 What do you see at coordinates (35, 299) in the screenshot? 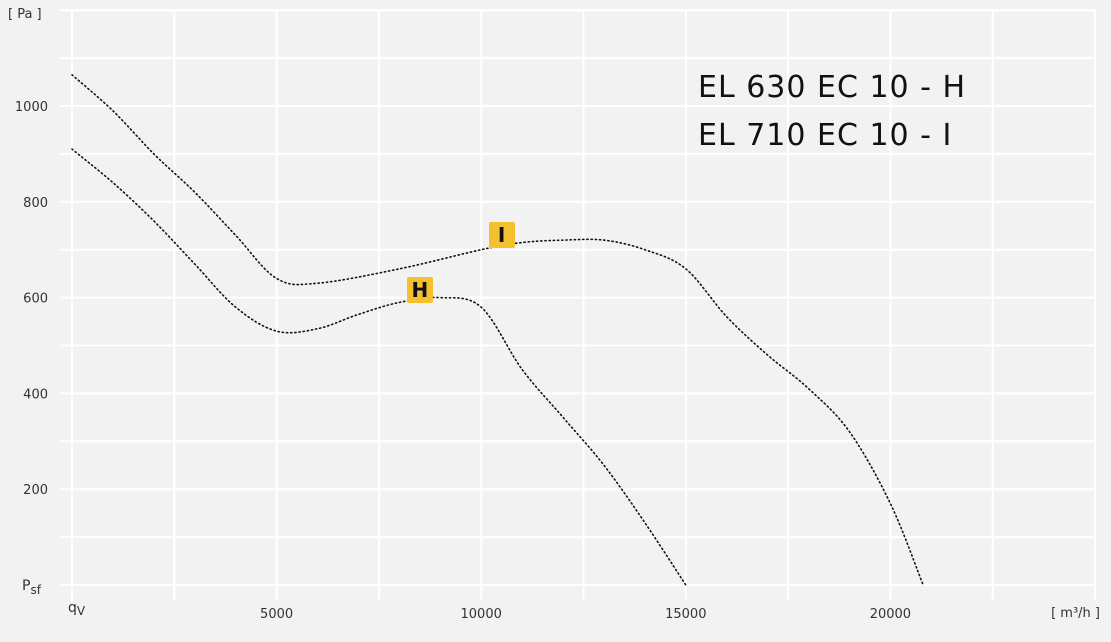
I see `y-tick-label: 600` at bounding box center [35, 299].